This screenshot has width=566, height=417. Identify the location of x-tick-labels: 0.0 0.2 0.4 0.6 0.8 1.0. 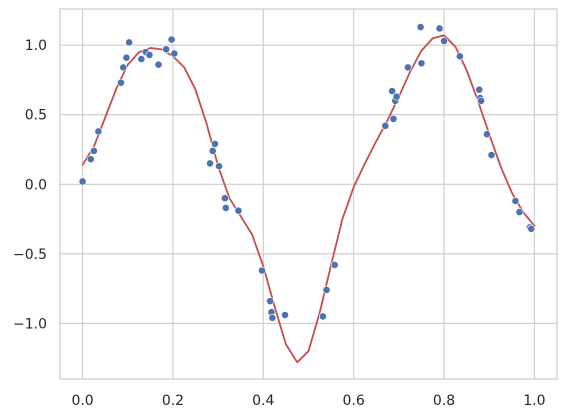
(308, 401).